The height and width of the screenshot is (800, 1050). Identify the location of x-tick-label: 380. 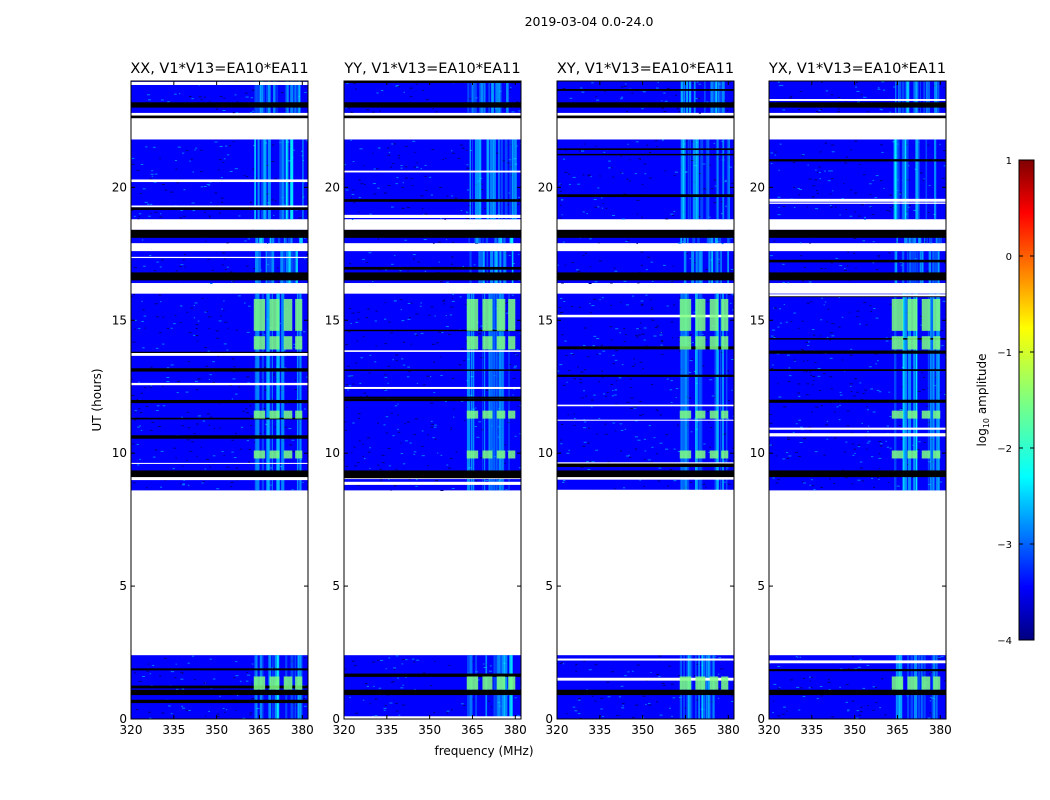
(302, 730).